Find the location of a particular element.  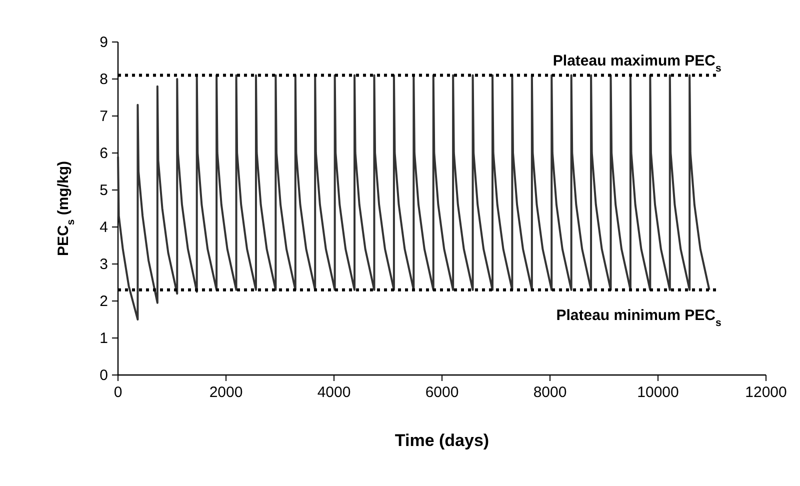

y-tick-label: 5 is located at coordinates (104, 190).